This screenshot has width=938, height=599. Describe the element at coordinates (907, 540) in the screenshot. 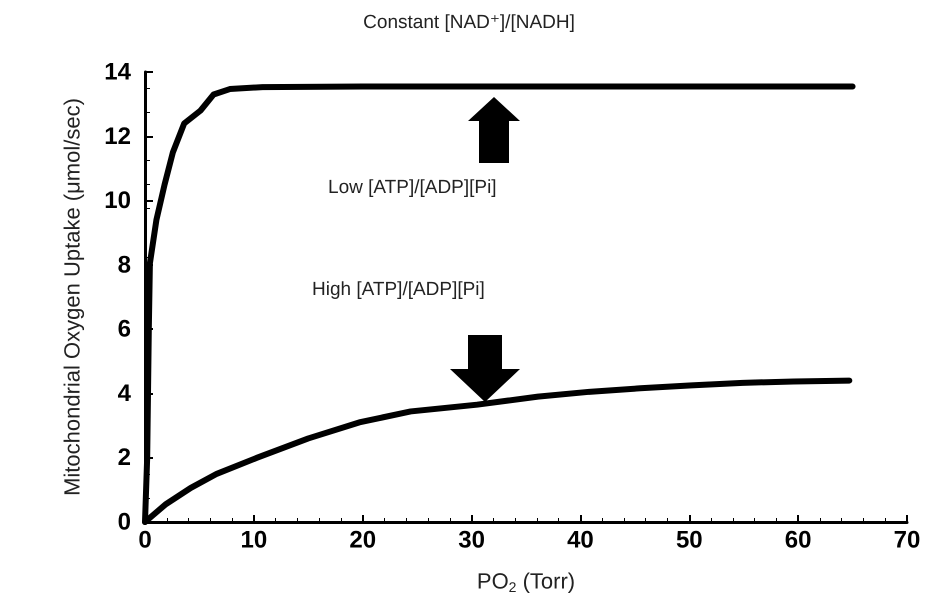

I see `x-tick-label: 70` at that location.